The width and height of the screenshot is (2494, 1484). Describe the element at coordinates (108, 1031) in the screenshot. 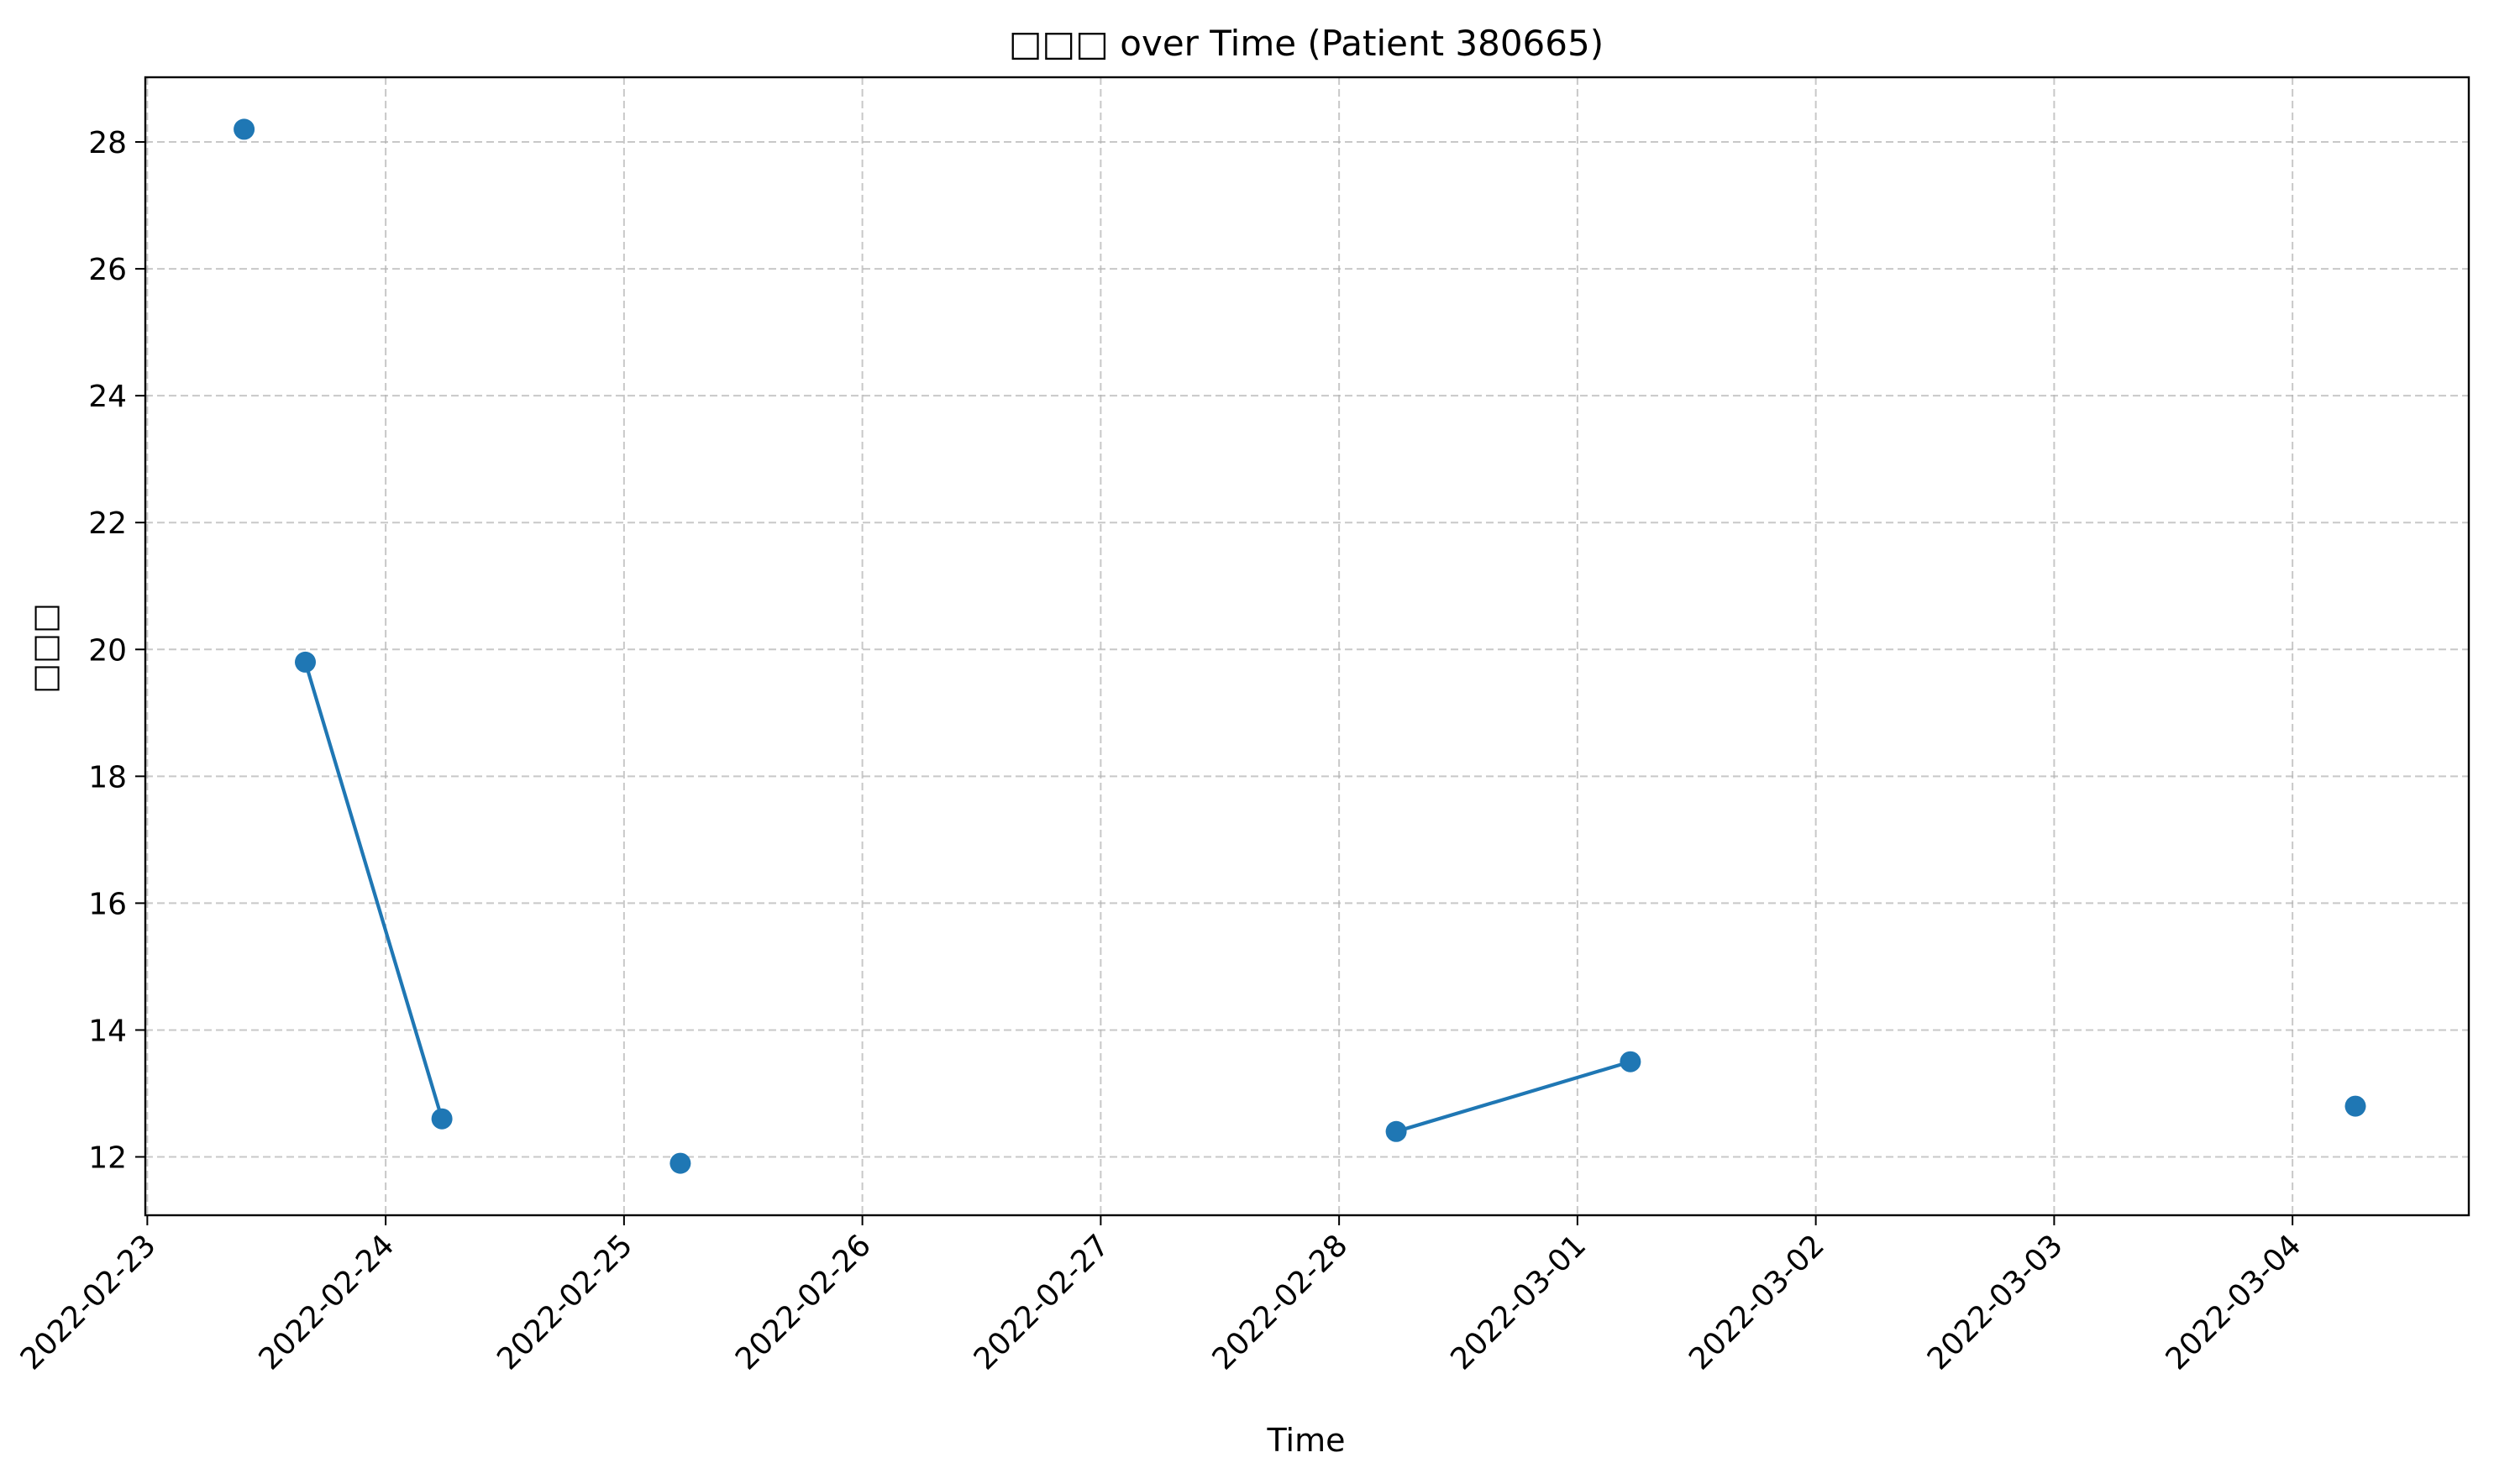

I see `y-tick-label: 14` at that location.